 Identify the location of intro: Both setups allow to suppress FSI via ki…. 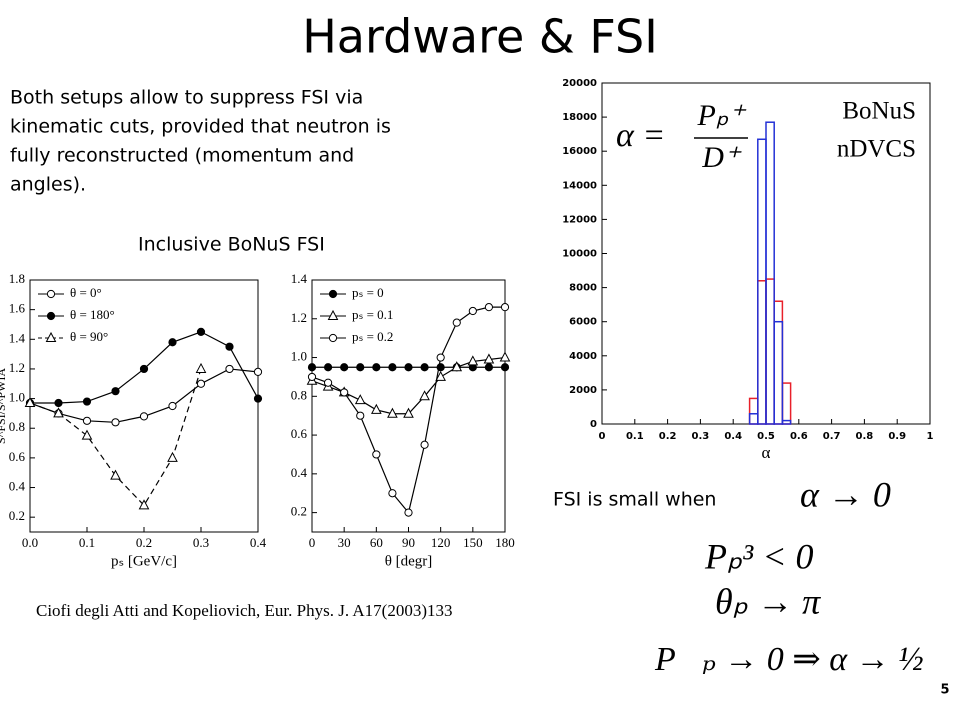
(200, 141).